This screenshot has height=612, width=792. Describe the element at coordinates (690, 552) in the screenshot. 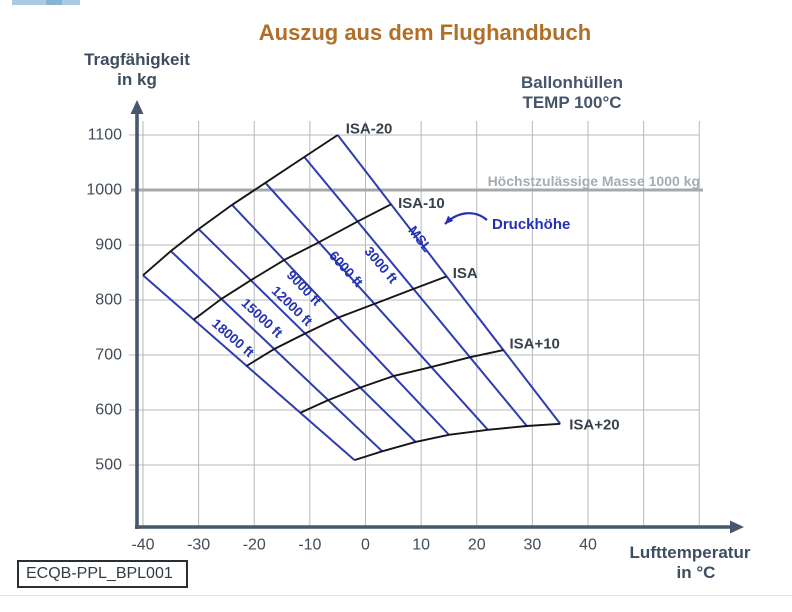

I see `x-axis-title-line1: Lufttemperatur` at that location.